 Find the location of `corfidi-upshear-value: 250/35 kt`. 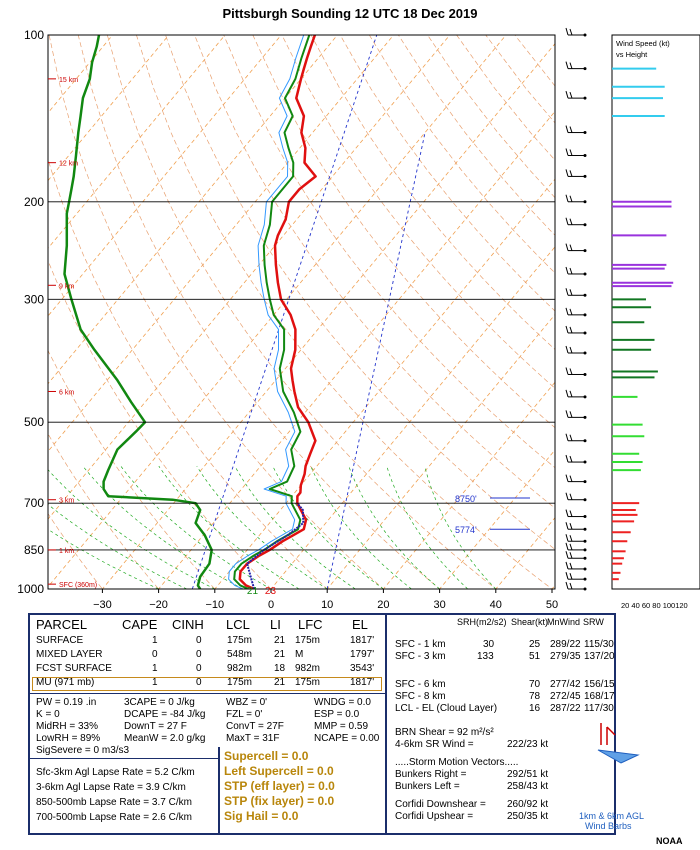

corfidi-upshear-value: 250/35 kt is located at coordinates (528, 816).